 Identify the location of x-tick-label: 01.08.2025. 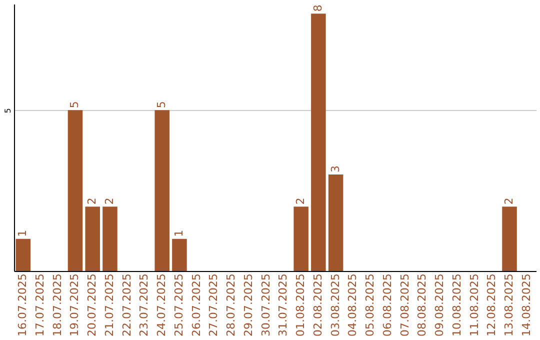
(301, 305).